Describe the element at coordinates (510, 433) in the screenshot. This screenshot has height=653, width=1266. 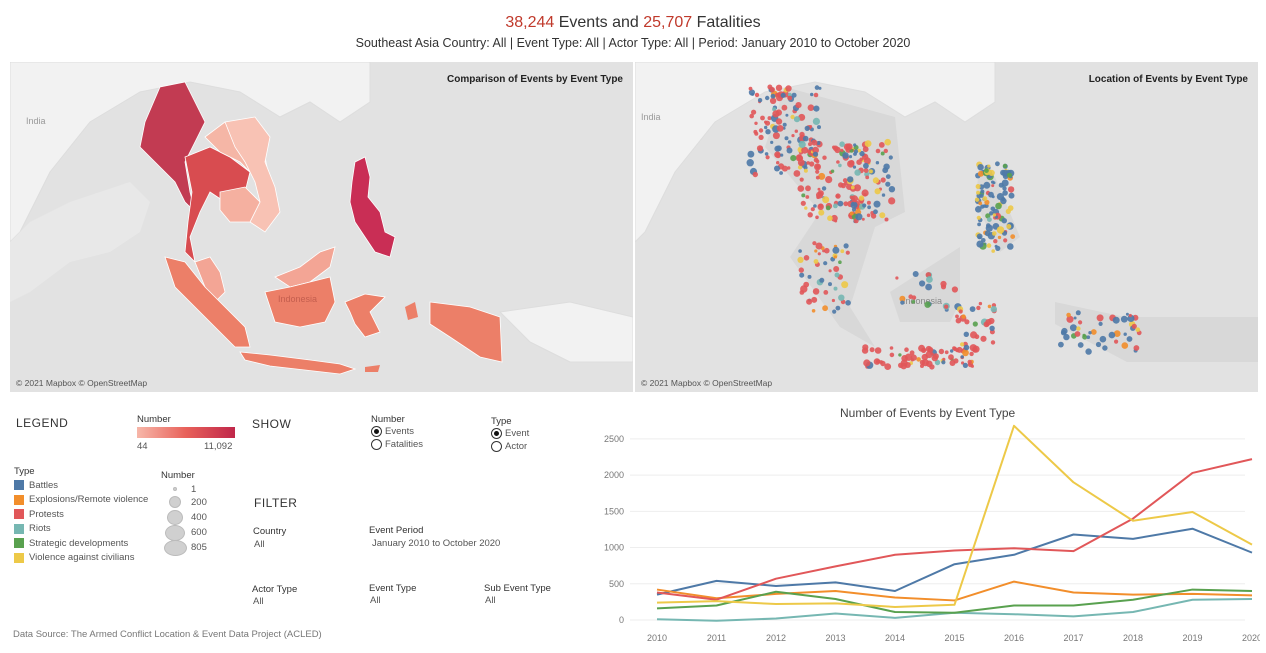
I see `radio-event: Event` at that location.